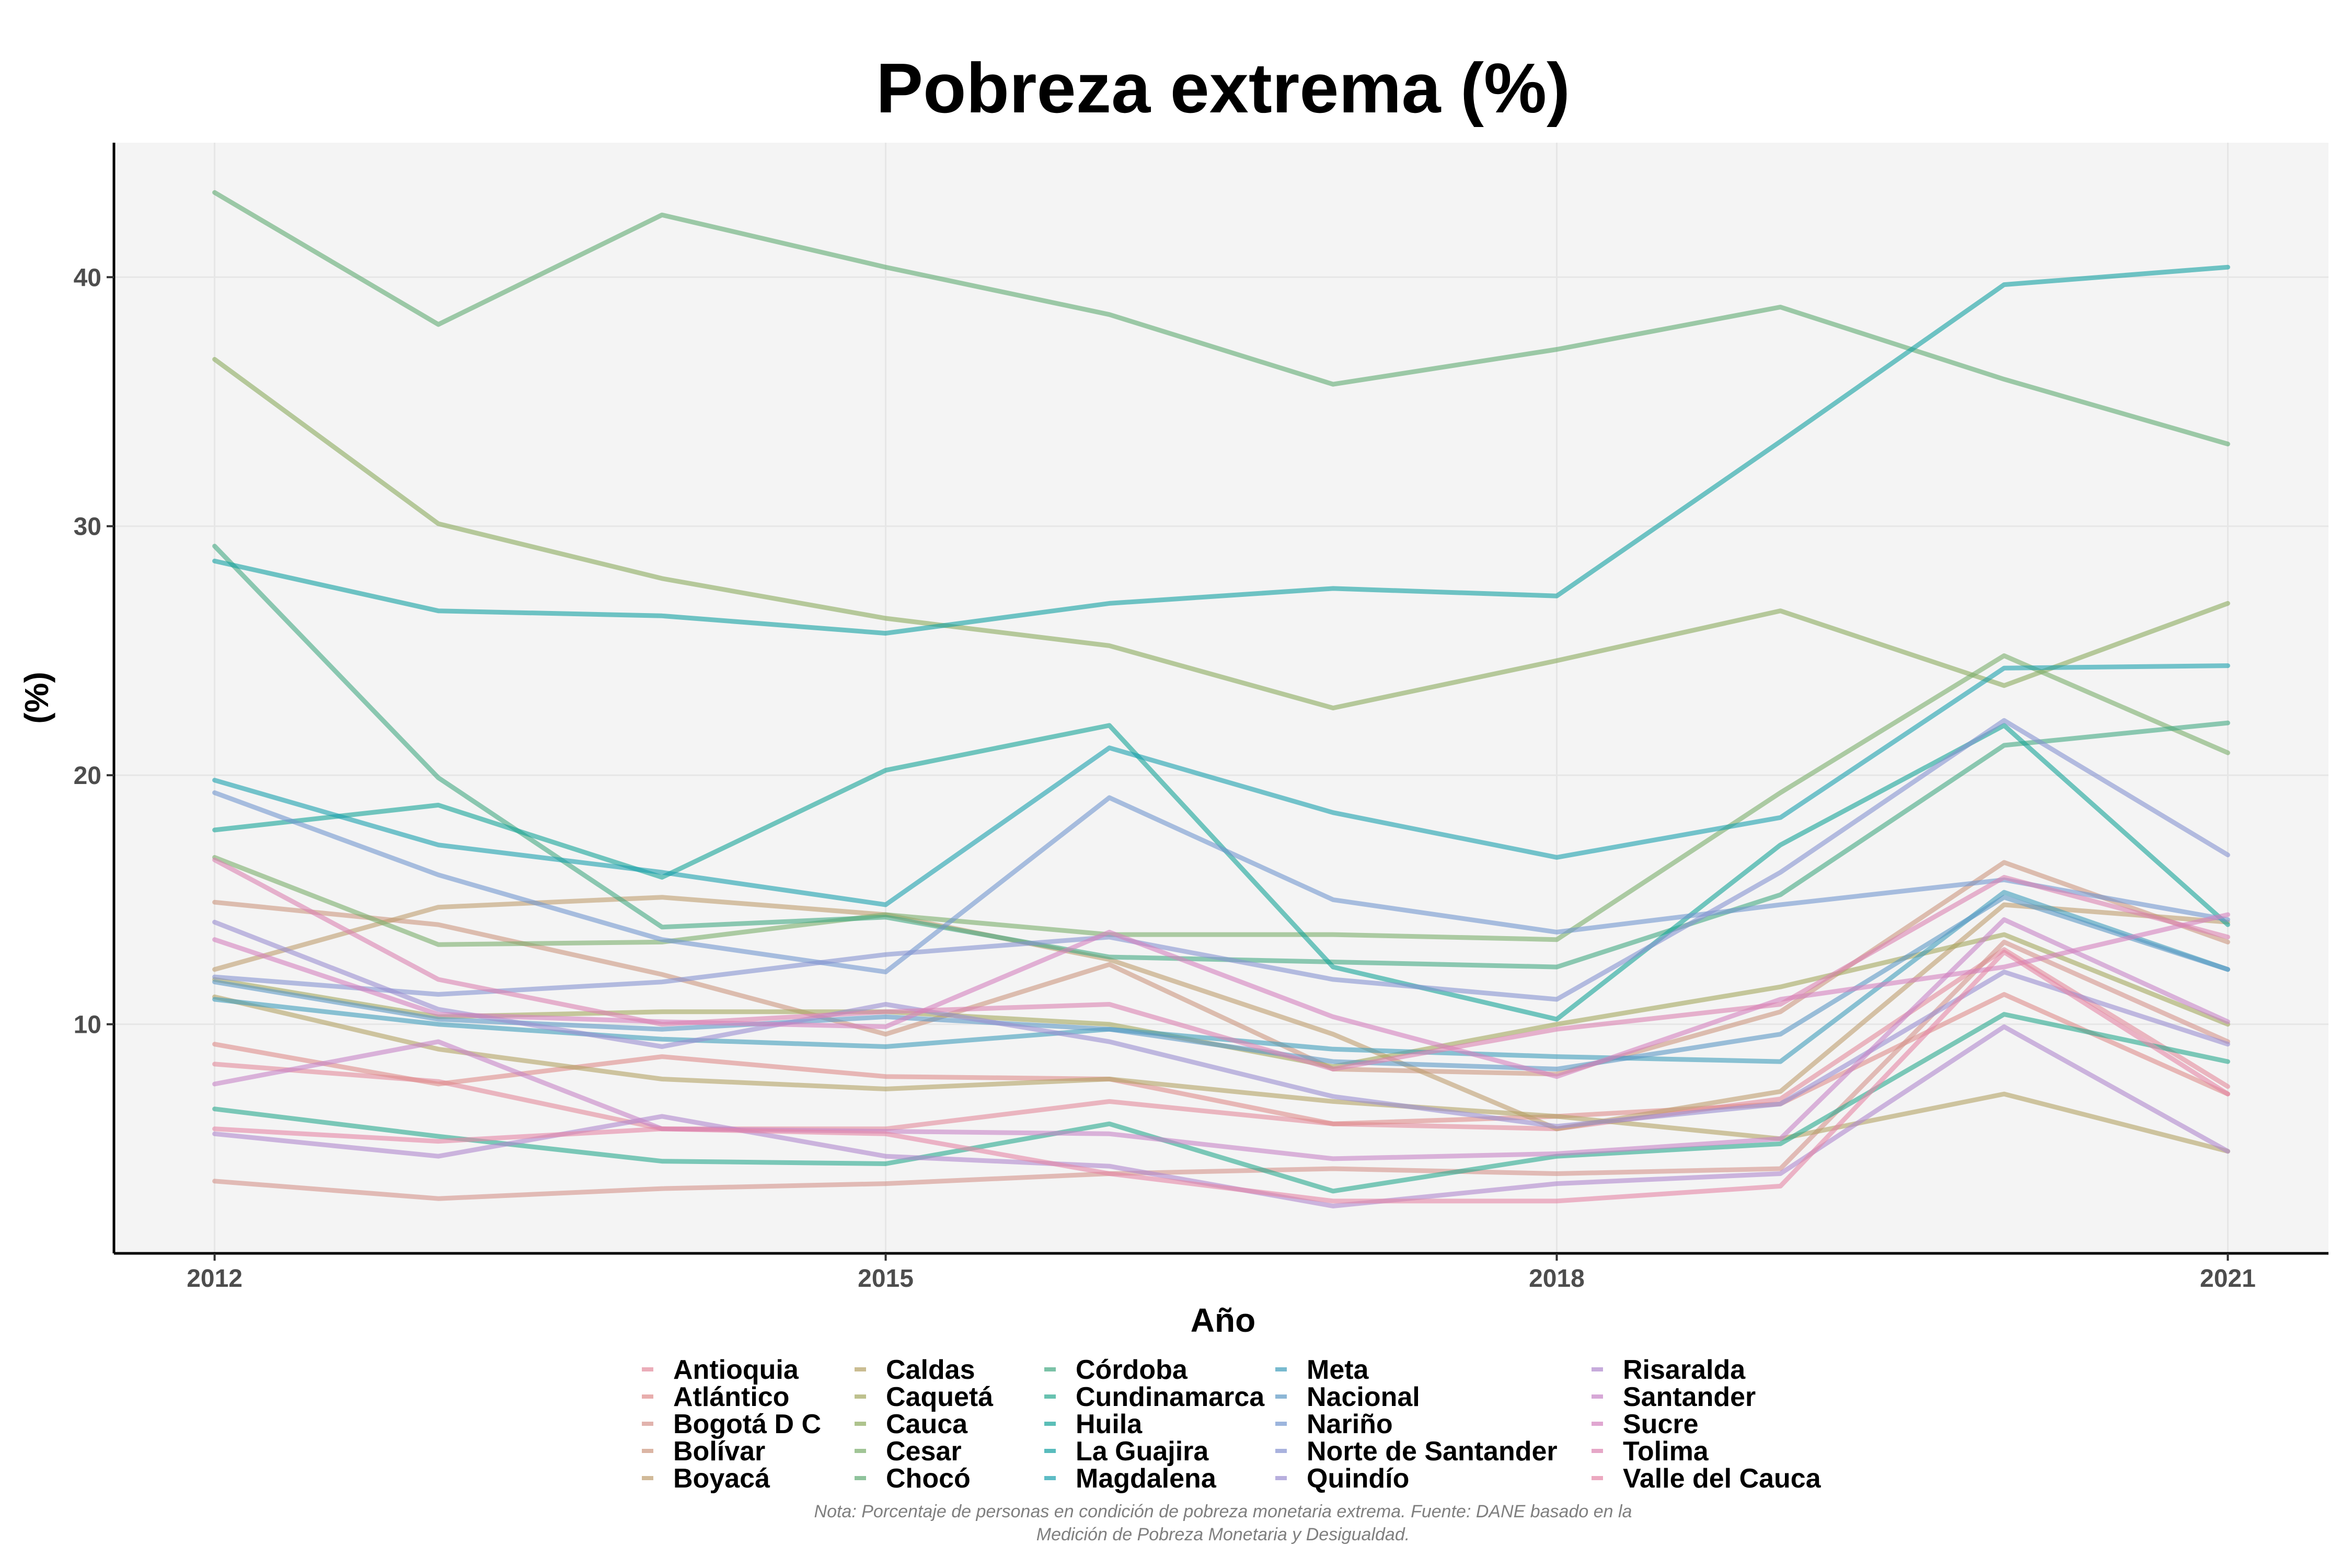  I want to click on series-line-boyaca, so click(1221, 1013).